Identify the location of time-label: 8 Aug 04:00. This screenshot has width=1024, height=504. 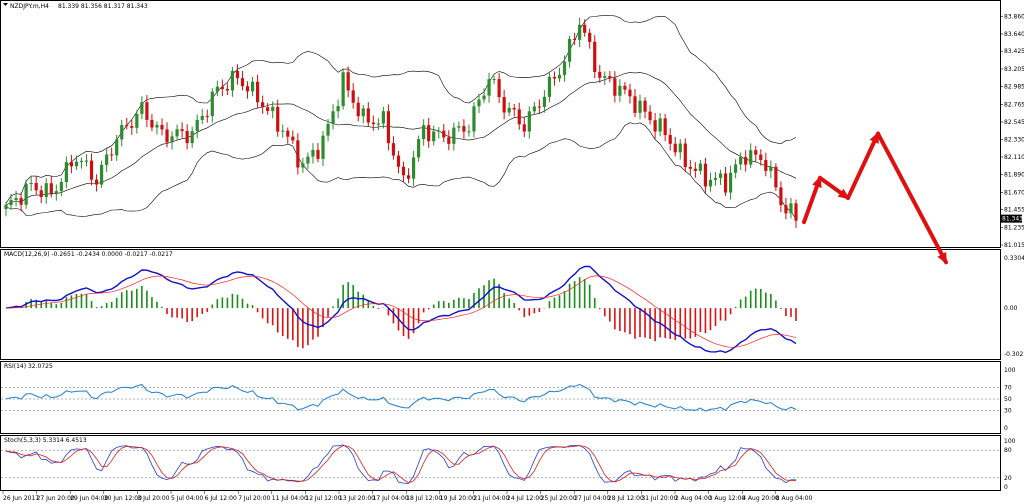
(794, 498).